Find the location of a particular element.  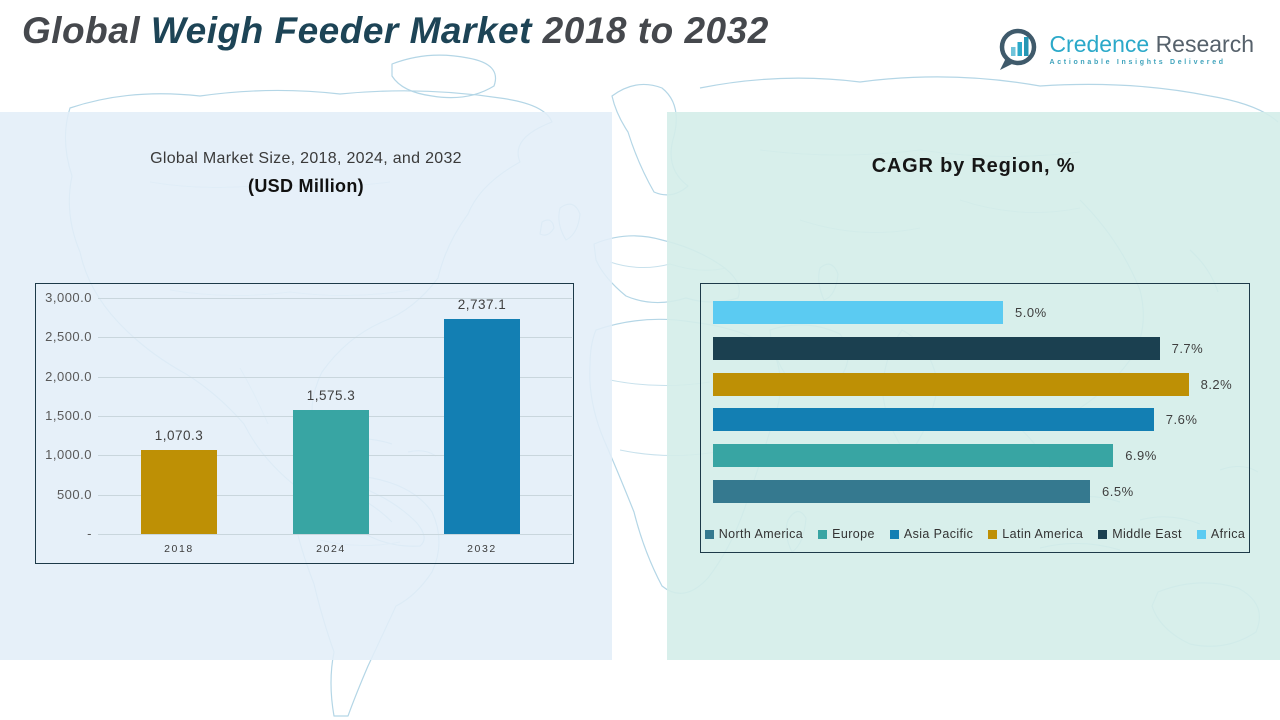

bar-asia-pacific is located at coordinates (933, 420).